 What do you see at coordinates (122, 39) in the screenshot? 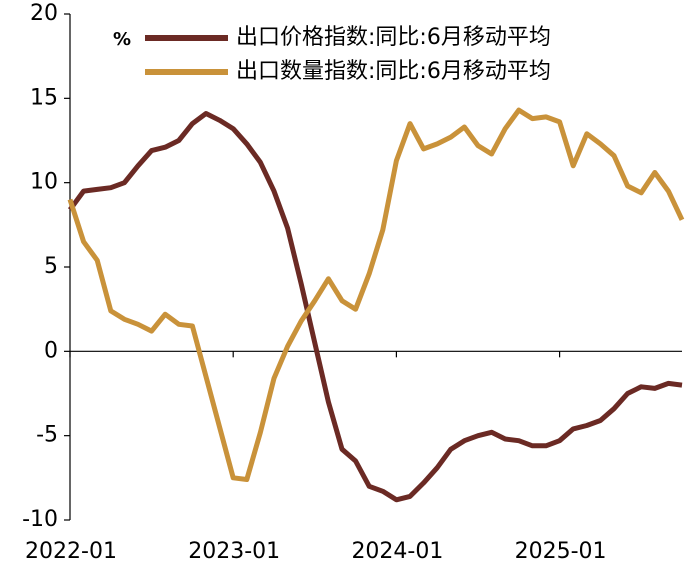
I see `y-axis-label: %` at bounding box center [122, 39].